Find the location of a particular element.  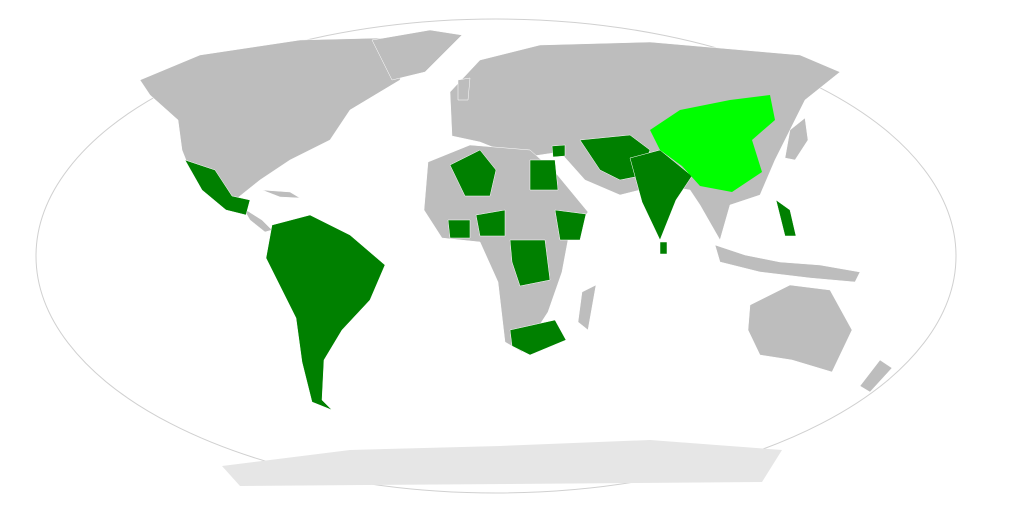

antarctica is located at coordinates (502, 463).